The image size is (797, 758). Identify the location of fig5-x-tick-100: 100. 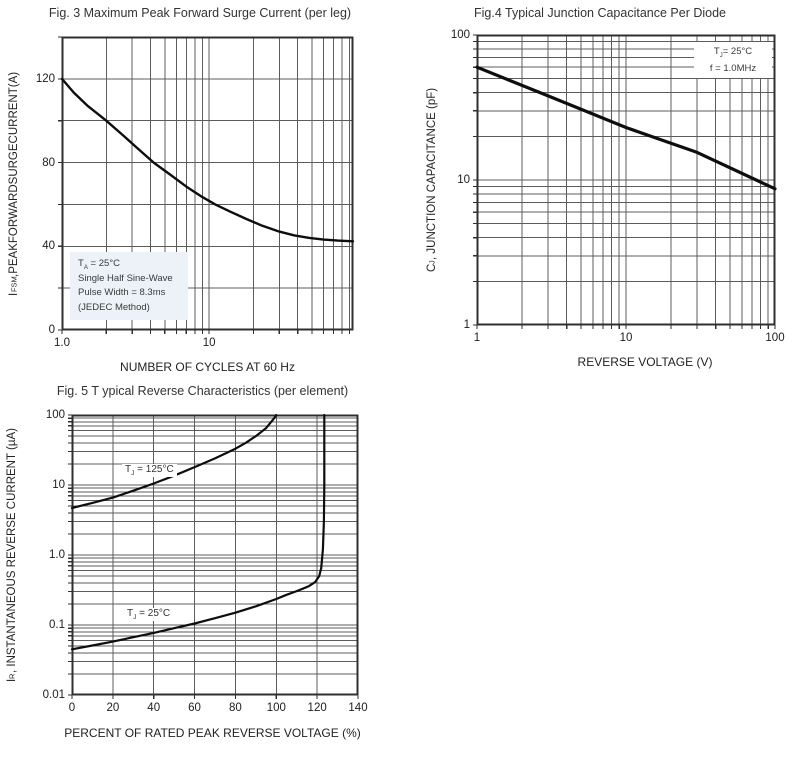
(276, 708).